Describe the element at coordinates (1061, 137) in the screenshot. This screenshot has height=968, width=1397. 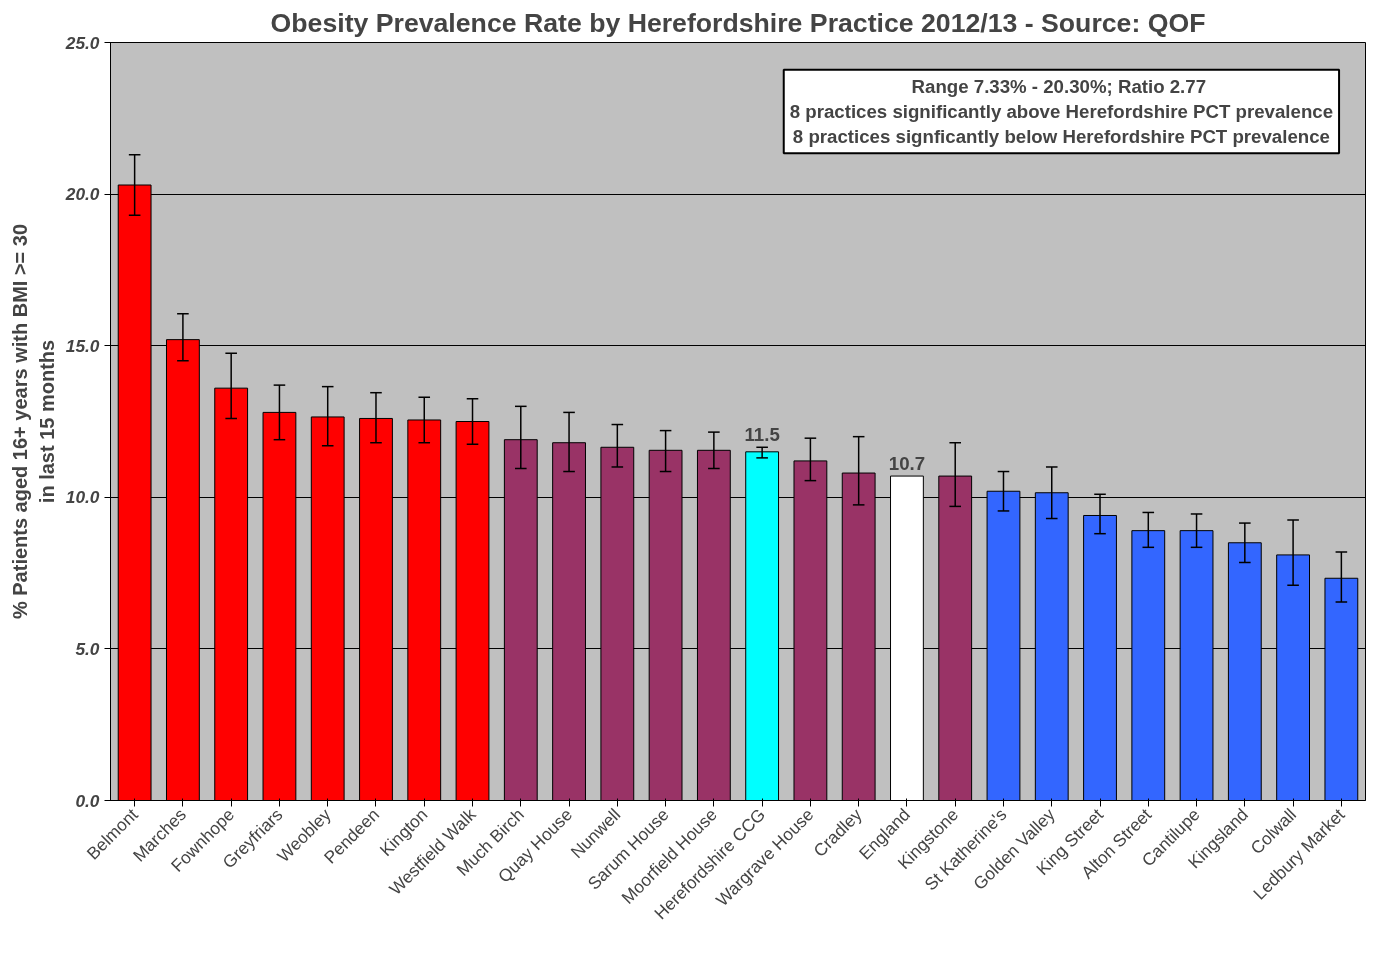
I see `annotation: 8 practices signficantly below Herefordshire PCT prevalence` at that location.